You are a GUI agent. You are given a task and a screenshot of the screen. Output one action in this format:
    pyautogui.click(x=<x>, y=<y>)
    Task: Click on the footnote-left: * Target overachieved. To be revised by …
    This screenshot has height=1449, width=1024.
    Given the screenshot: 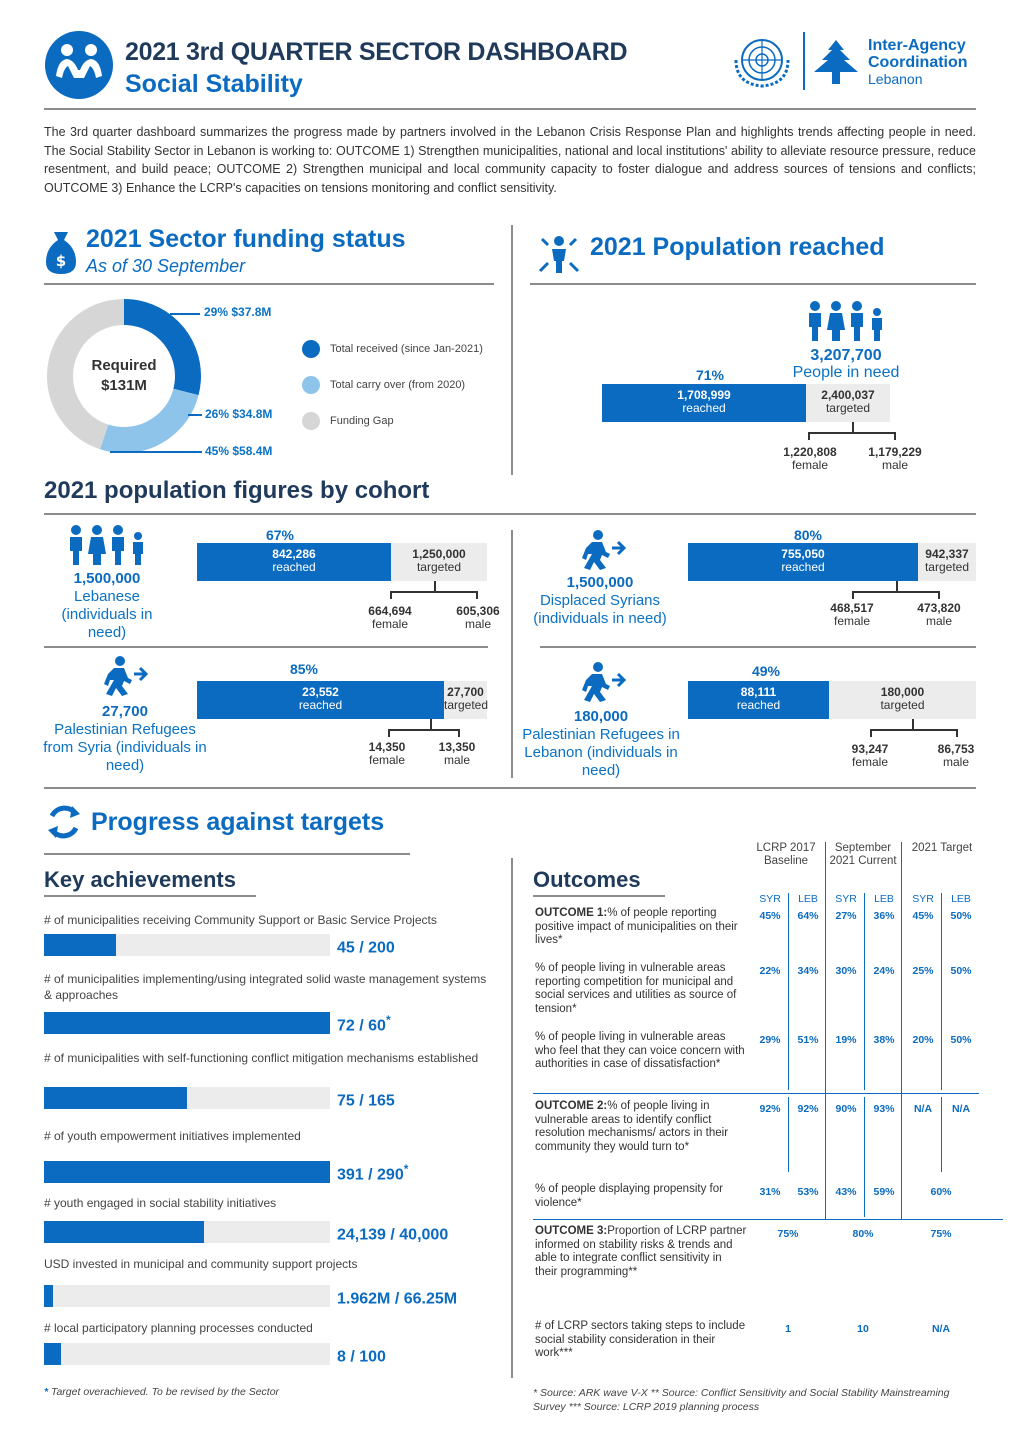 What is the action you would take?
    pyautogui.click(x=161, y=1392)
    